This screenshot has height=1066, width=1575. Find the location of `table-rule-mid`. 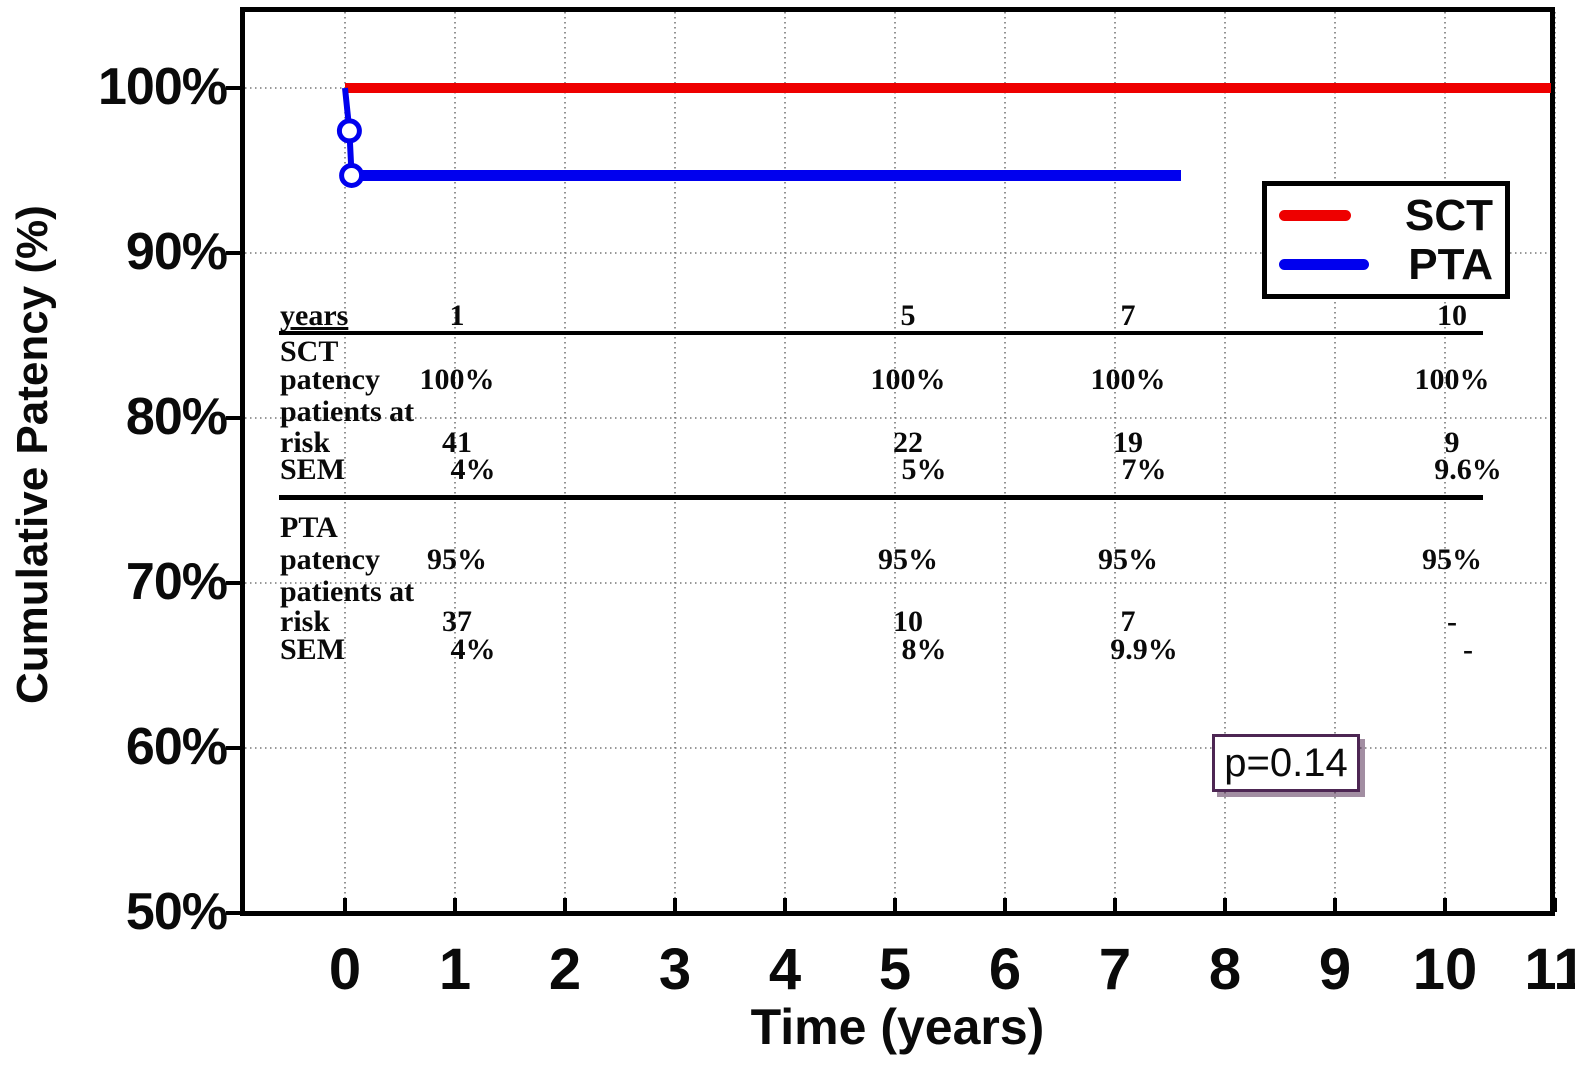

table-rule-mid is located at coordinates (881, 497).